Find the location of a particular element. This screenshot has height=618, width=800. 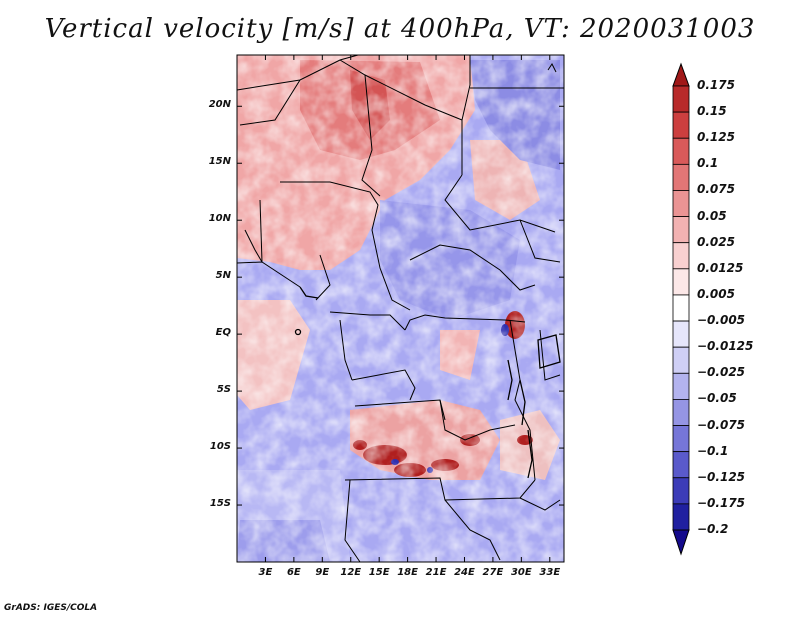

lon-label: 12E is located at coordinates (351, 572).